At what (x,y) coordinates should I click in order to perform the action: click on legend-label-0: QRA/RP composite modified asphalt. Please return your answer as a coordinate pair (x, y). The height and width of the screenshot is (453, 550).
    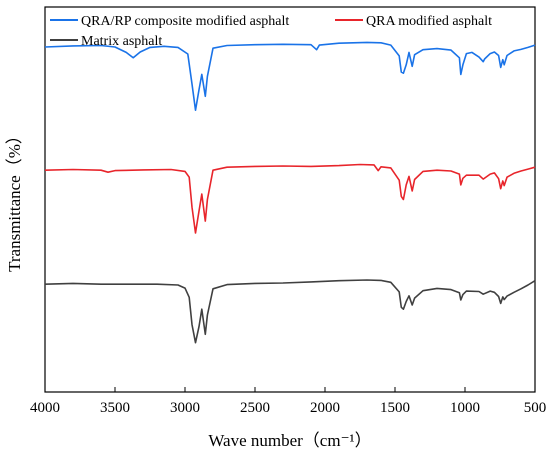
    Looking at the image, I should click on (185, 21).